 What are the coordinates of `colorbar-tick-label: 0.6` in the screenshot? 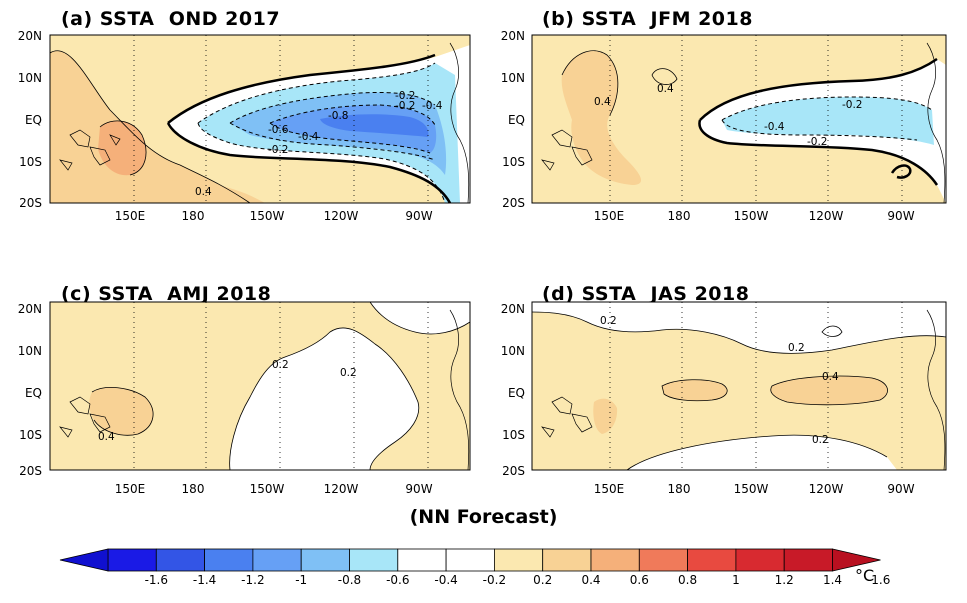 It's located at (639, 580).